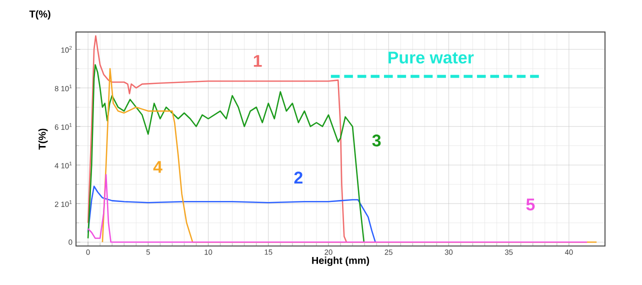  Describe the element at coordinates (43, 139) in the screenshot. I see `y-axis-title: T(%)` at that location.